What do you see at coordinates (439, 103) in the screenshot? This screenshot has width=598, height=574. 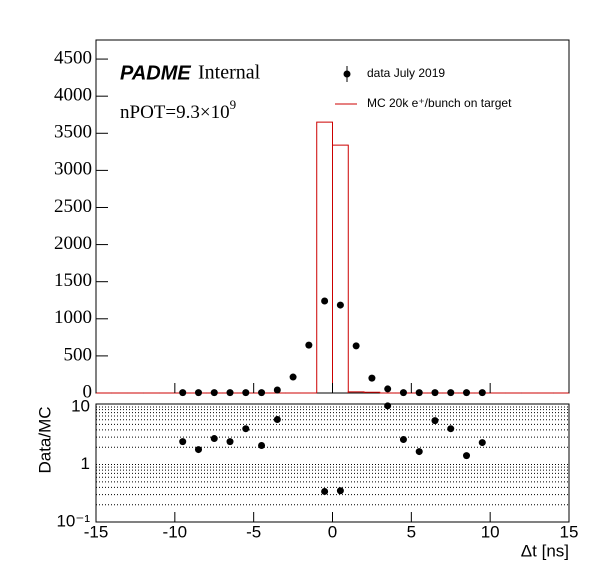 I see `legend-label: MC 20k e⁺/bunch on target` at bounding box center [439, 103].